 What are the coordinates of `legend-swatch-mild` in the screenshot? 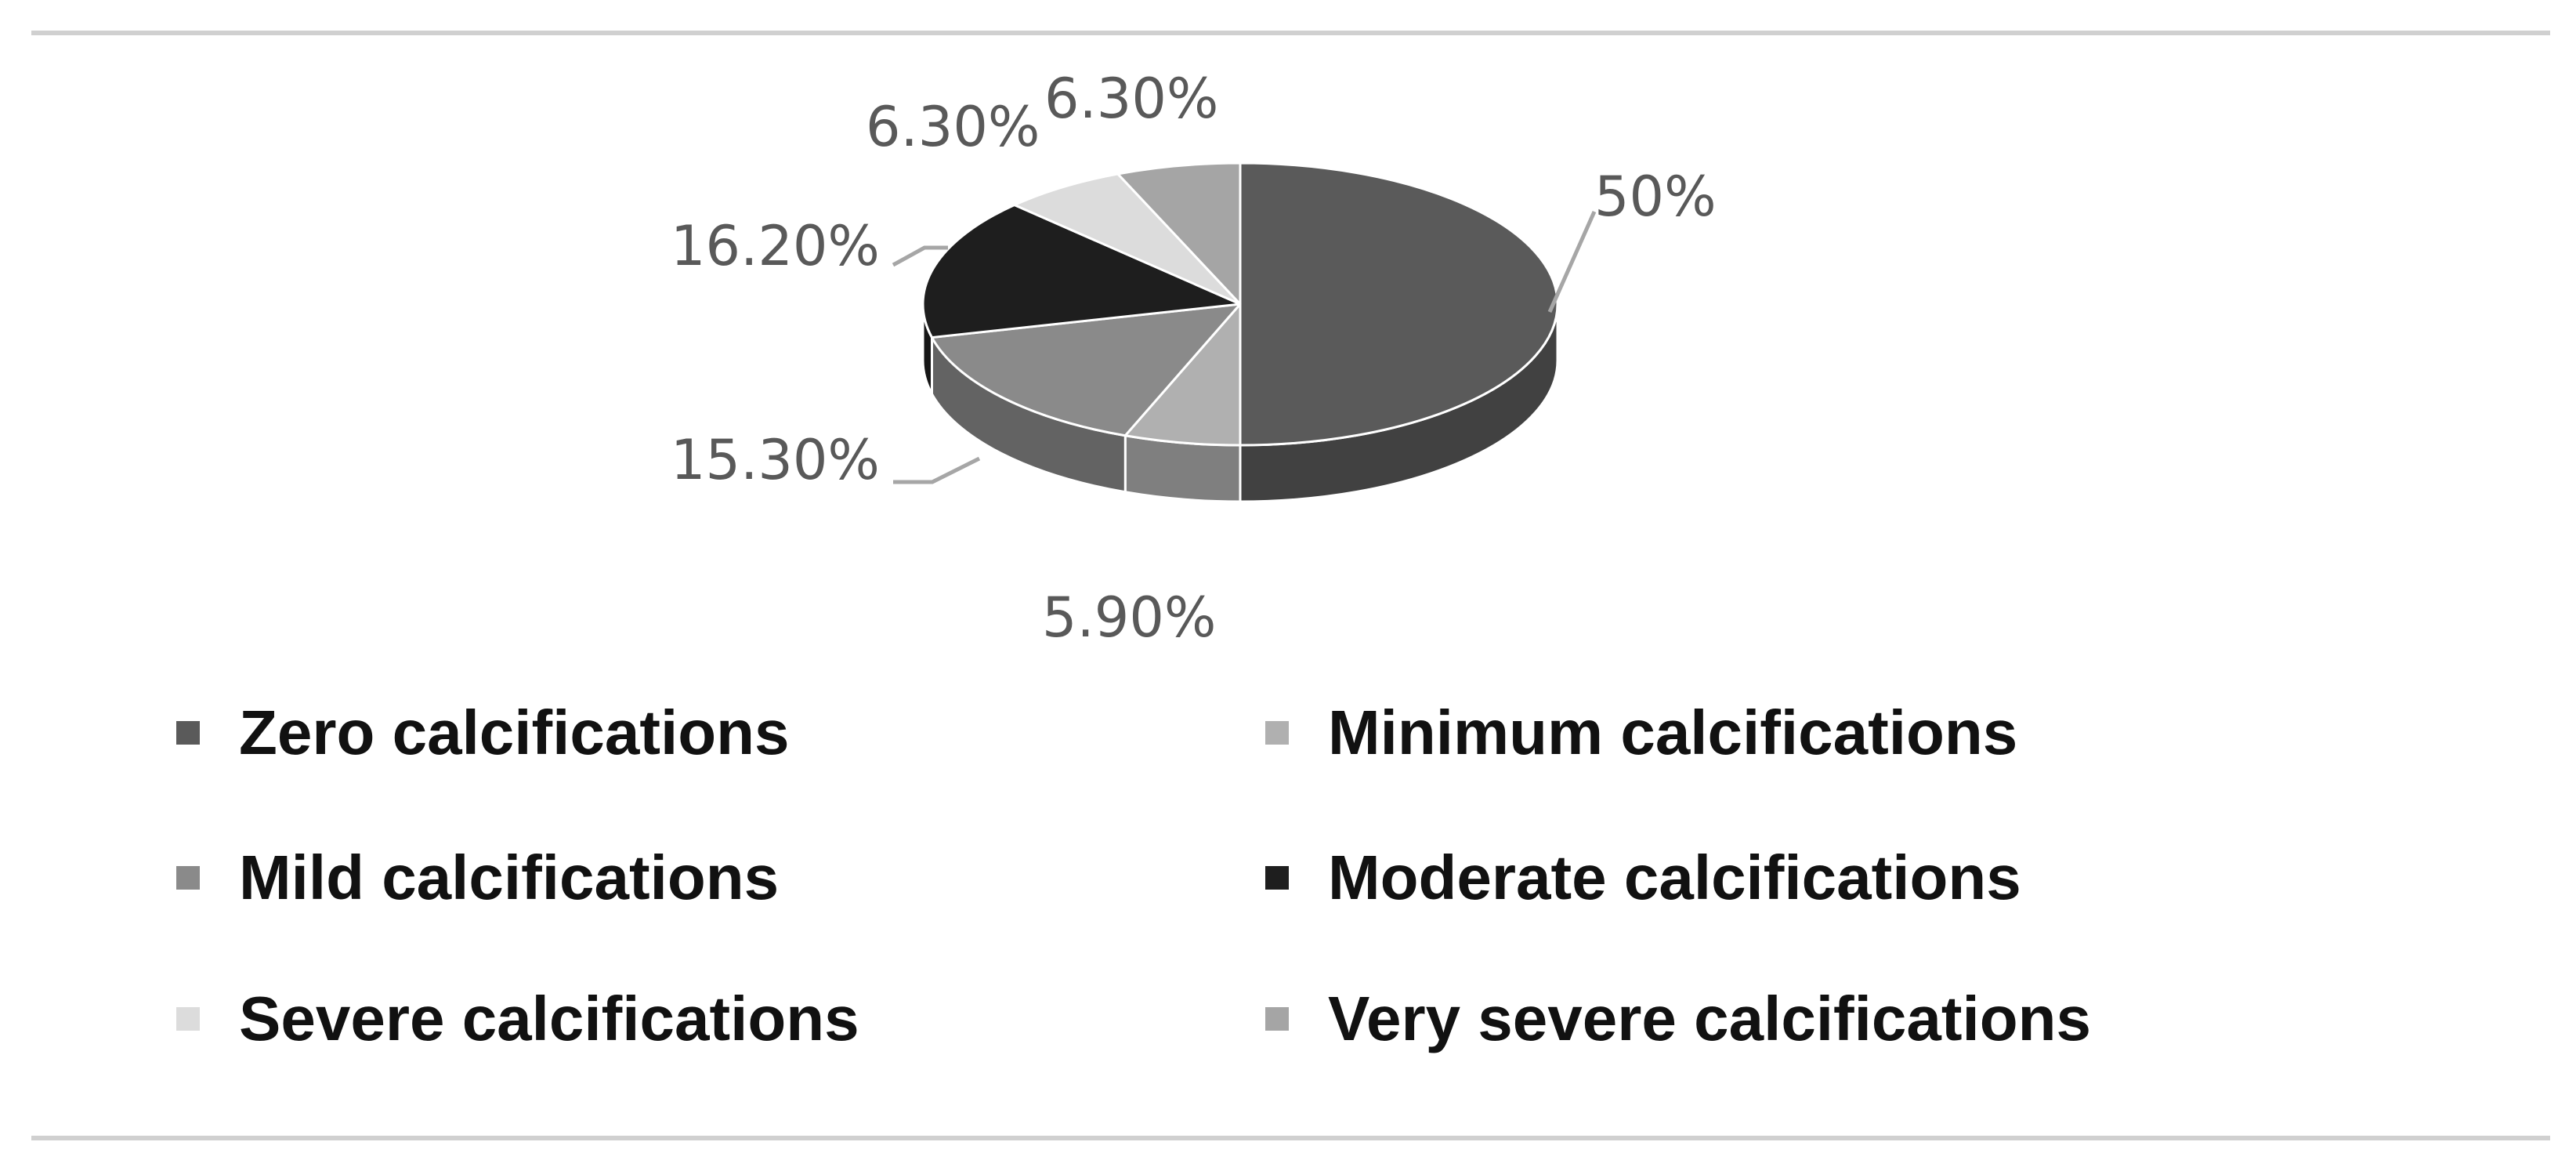 It's located at (188, 878).